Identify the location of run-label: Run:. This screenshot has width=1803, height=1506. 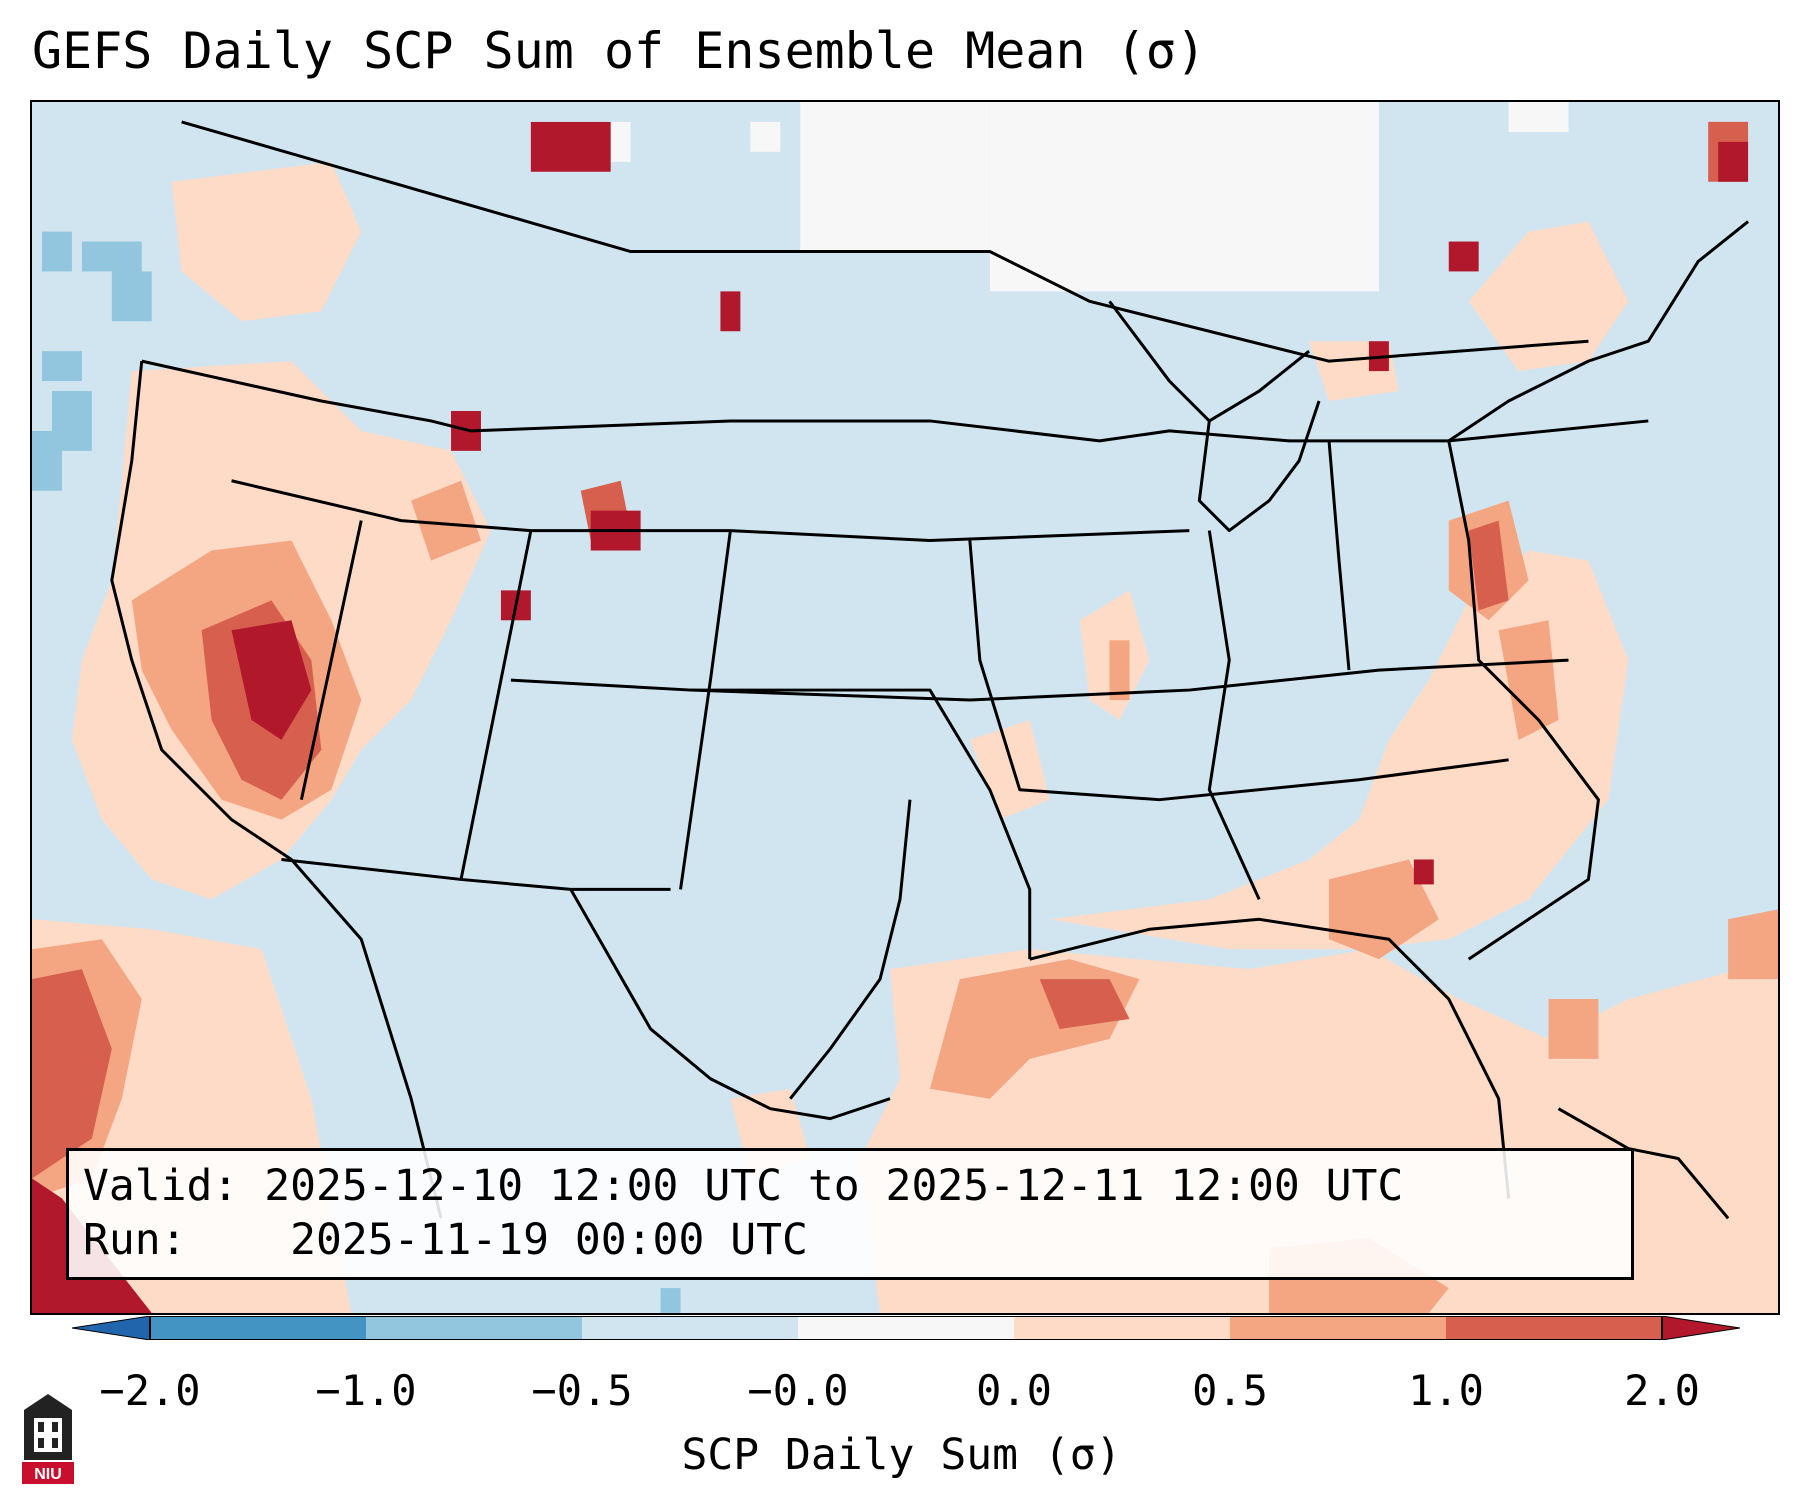
(135, 1240).